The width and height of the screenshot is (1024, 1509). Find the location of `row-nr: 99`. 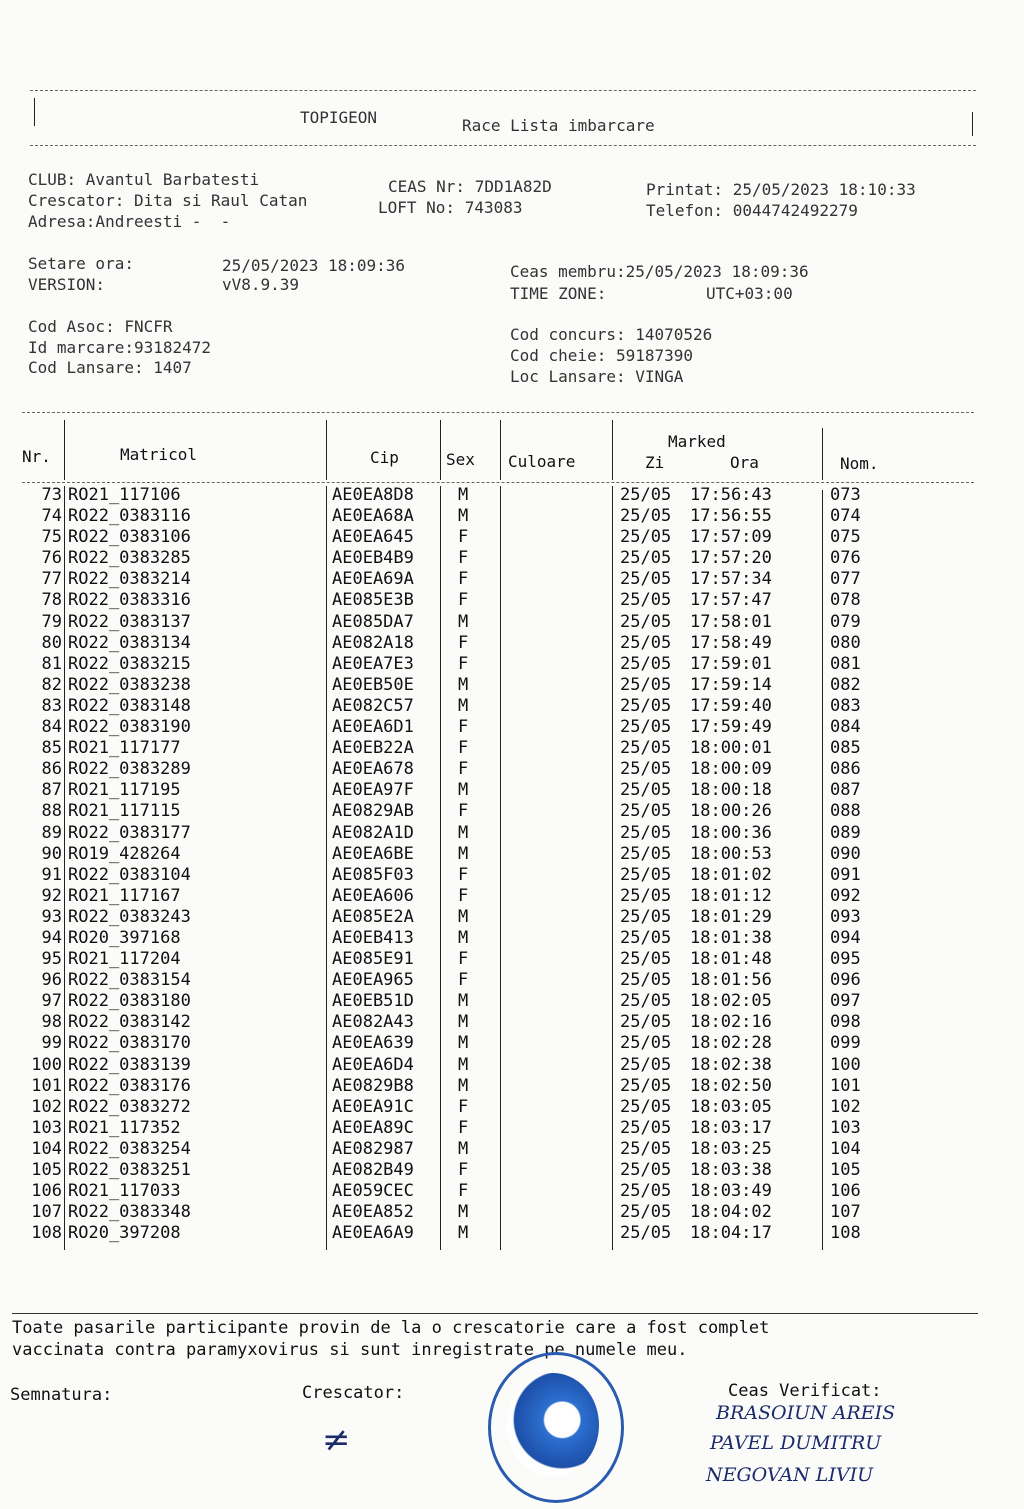

row-nr: 99 is located at coordinates (51, 1043).